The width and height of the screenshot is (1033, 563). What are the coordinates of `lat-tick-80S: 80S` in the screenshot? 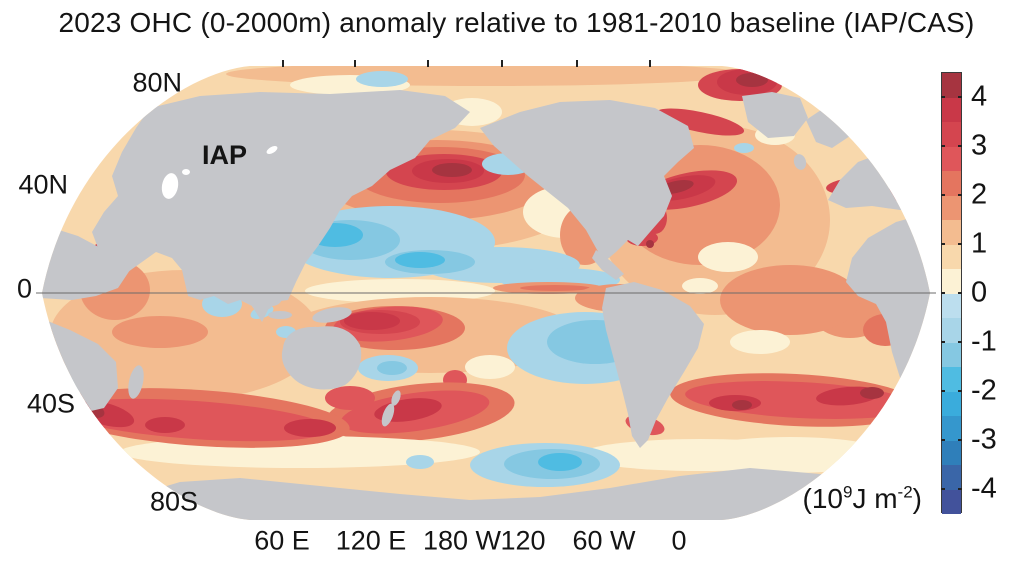 It's located at (173, 501).